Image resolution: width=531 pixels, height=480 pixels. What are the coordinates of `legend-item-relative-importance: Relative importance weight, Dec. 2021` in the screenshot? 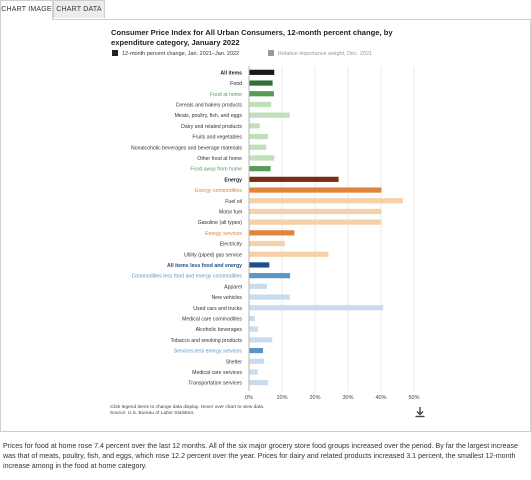 It's located at (320, 53).